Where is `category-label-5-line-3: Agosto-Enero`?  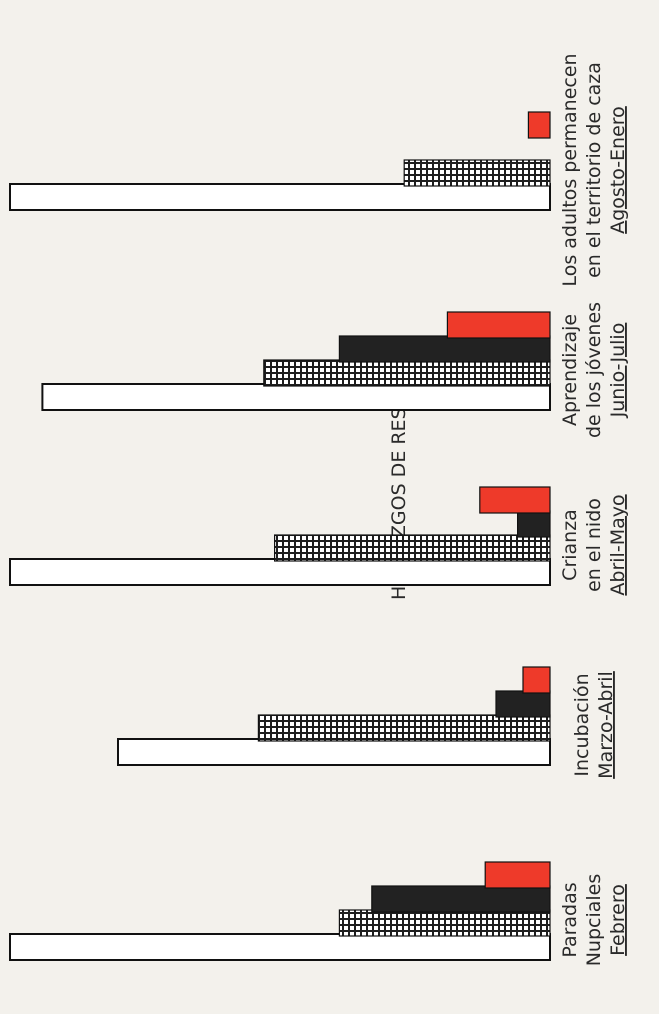 category-label-5-line-3: Agosto-Enero is located at coordinates (618, 170).